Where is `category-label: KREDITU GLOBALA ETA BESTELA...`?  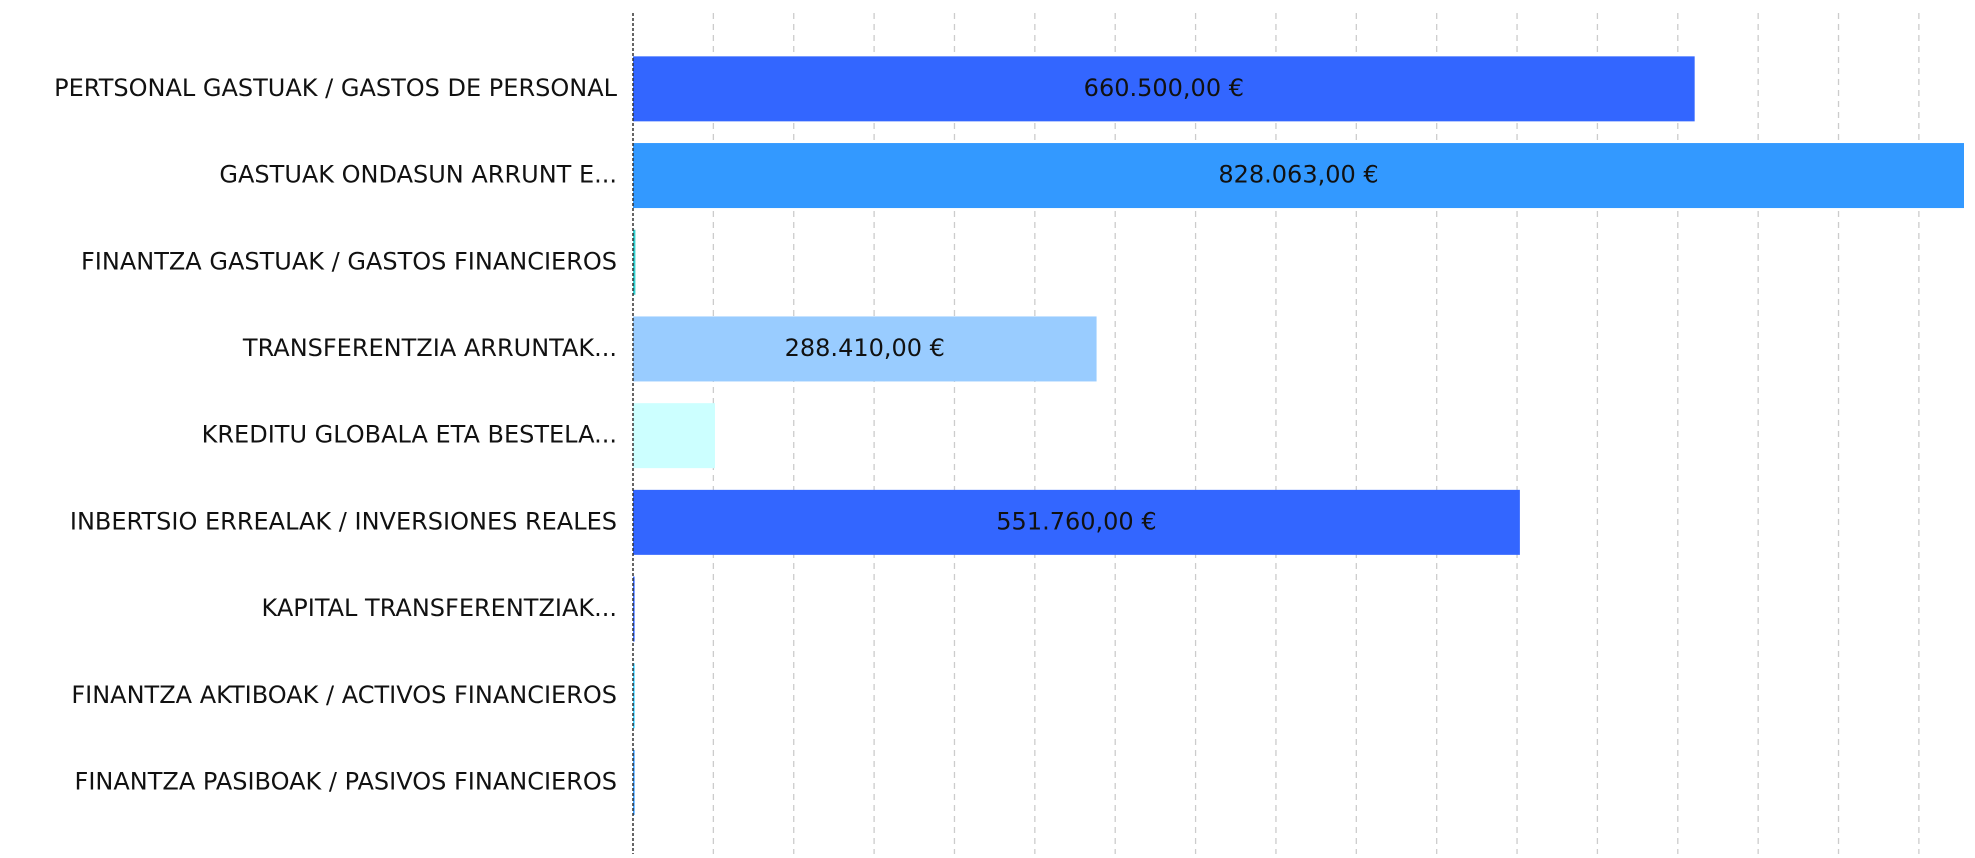 category-label: KREDITU GLOBALA ETA BESTELA... is located at coordinates (409, 435).